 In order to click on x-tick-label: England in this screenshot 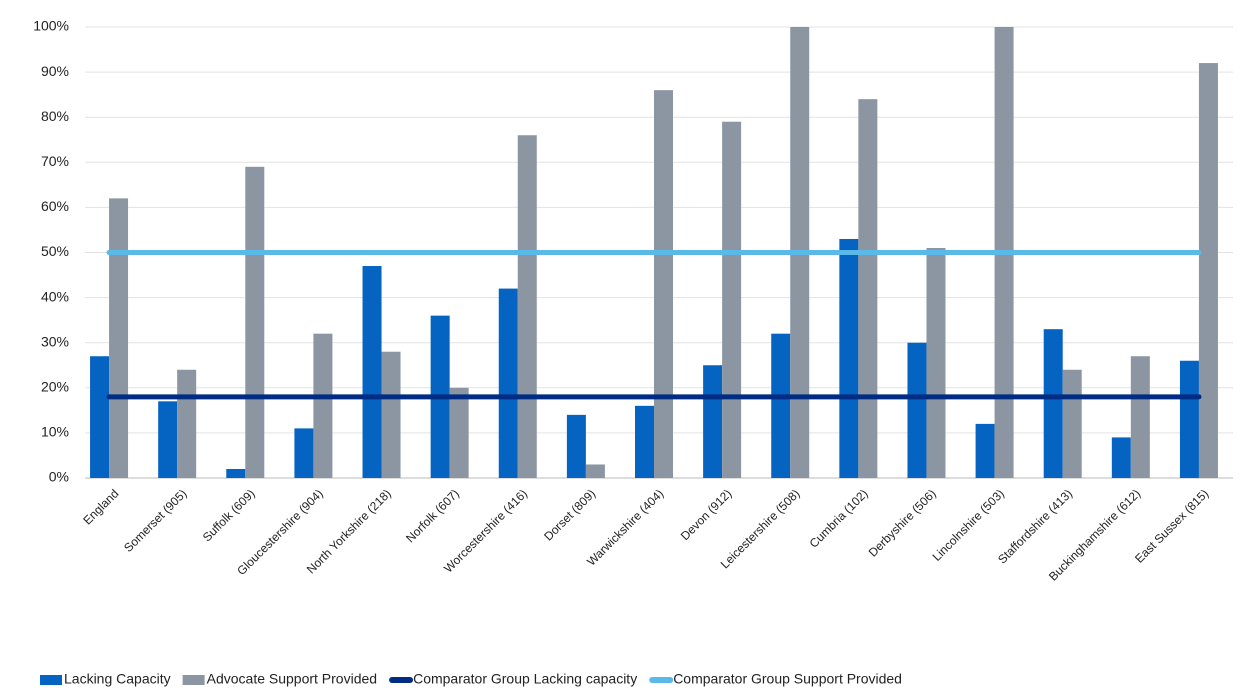, I will do `click(100, 506)`.